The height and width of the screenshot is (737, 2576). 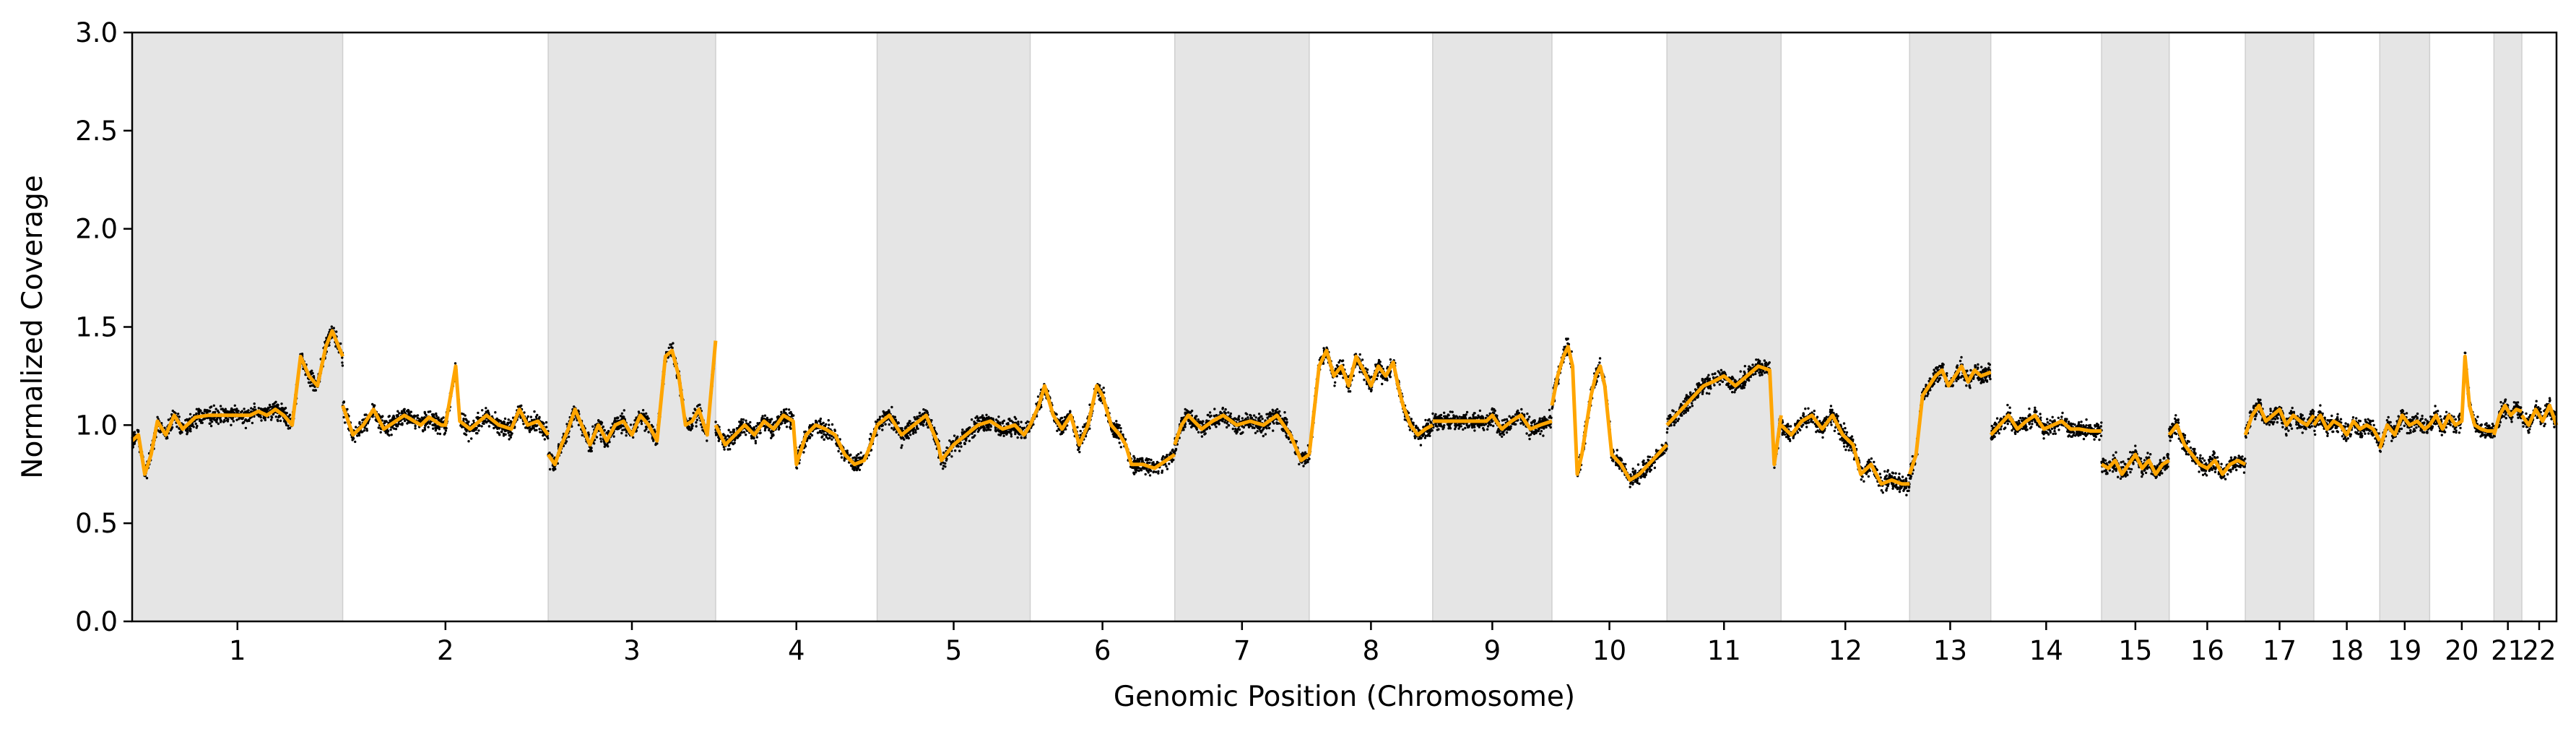 What do you see at coordinates (237, 327) in the screenshot?
I see `band-chr1` at bounding box center [237, 327].